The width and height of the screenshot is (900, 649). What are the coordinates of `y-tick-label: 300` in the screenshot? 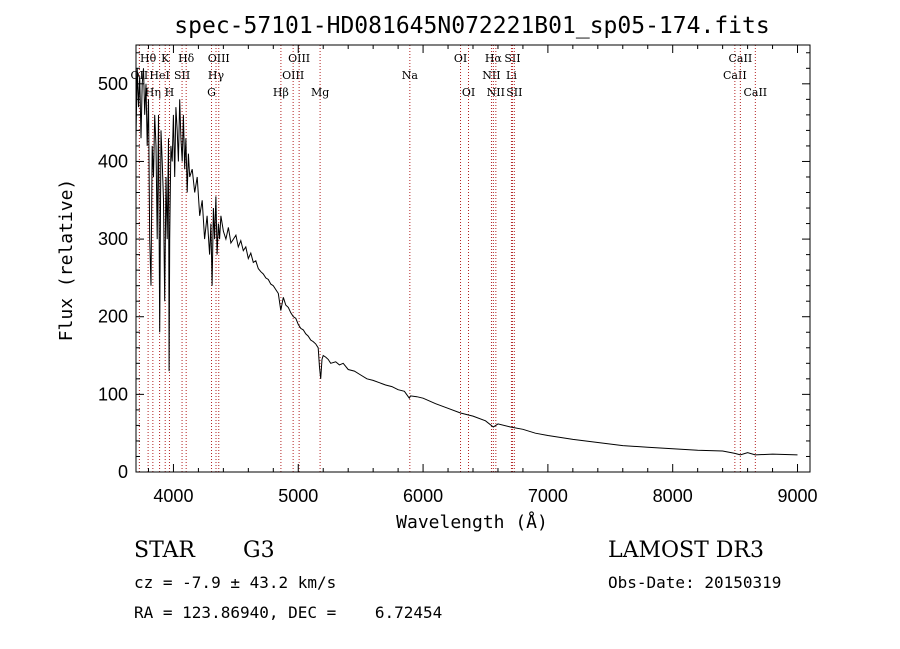 It's located at (113, 239).